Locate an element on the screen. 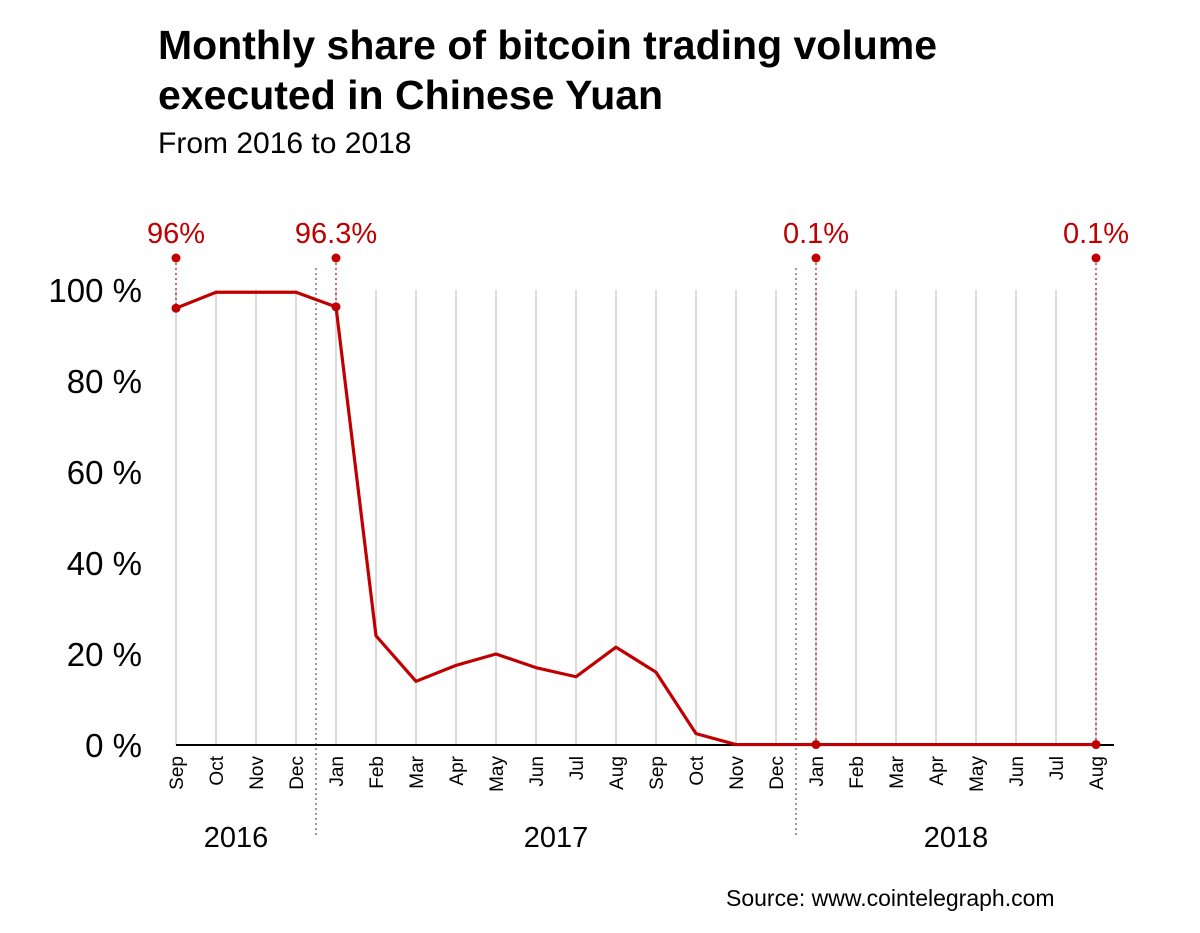 This screenshot has width=1200, height=933. annotation-label: 96% is located at coordinates (176, 234).